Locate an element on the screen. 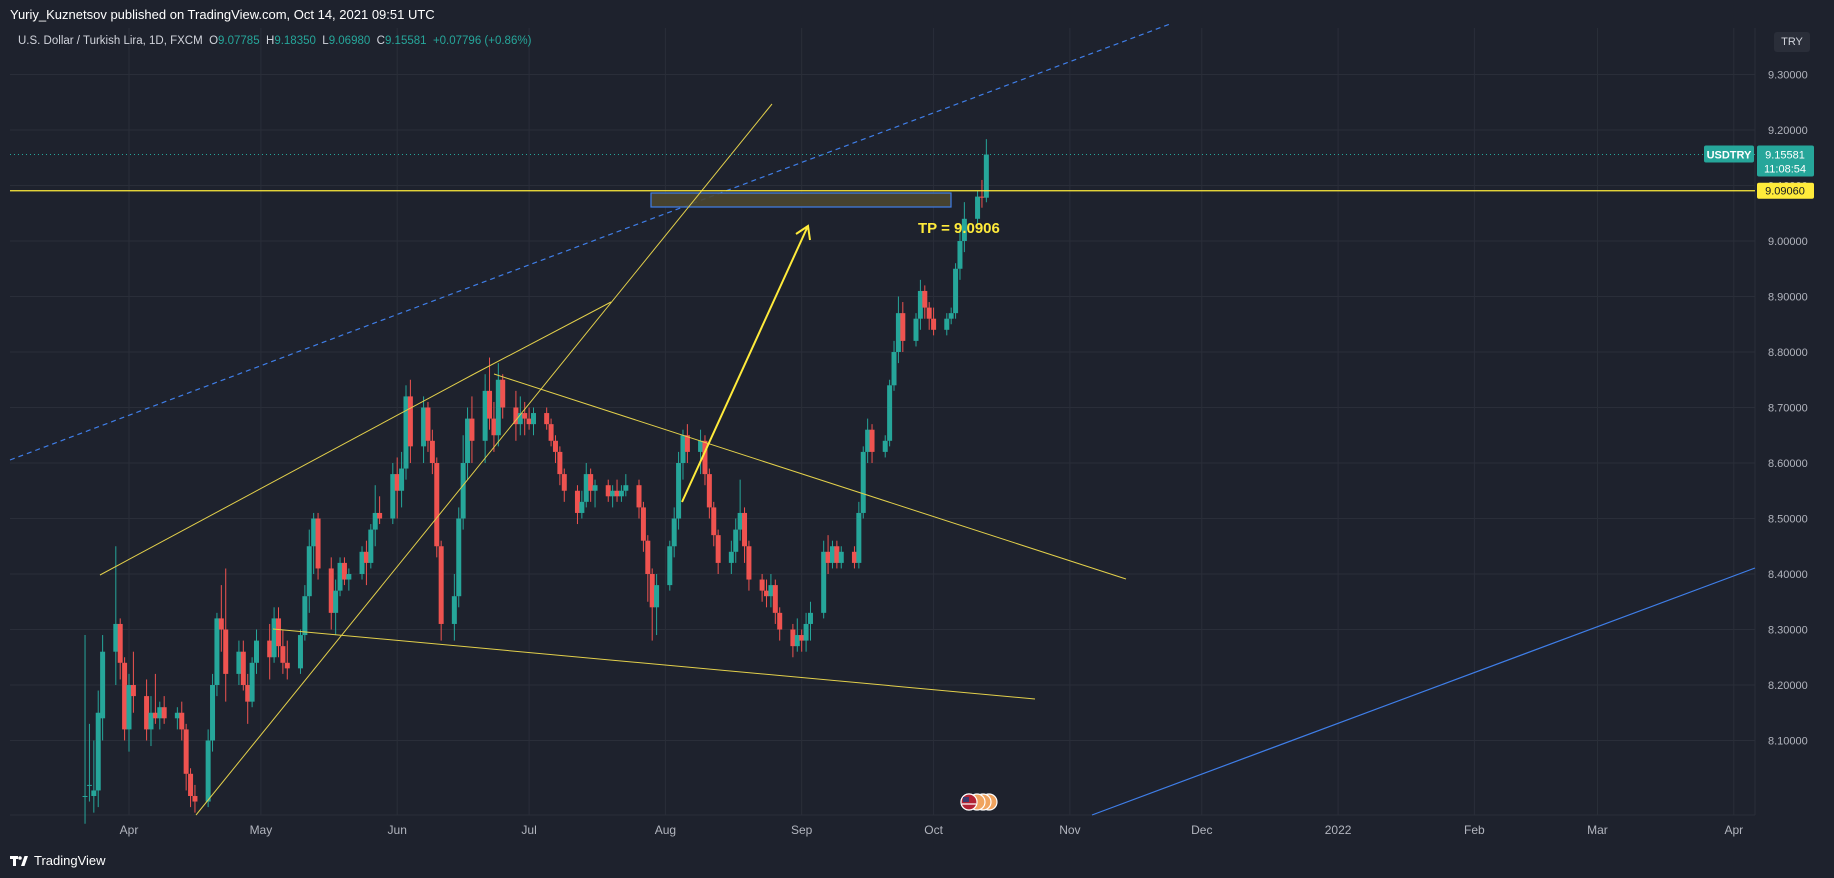 This screenshot has width=1834, height=878. time-tick-label: 2022 is located at coordinates (1338, 830).